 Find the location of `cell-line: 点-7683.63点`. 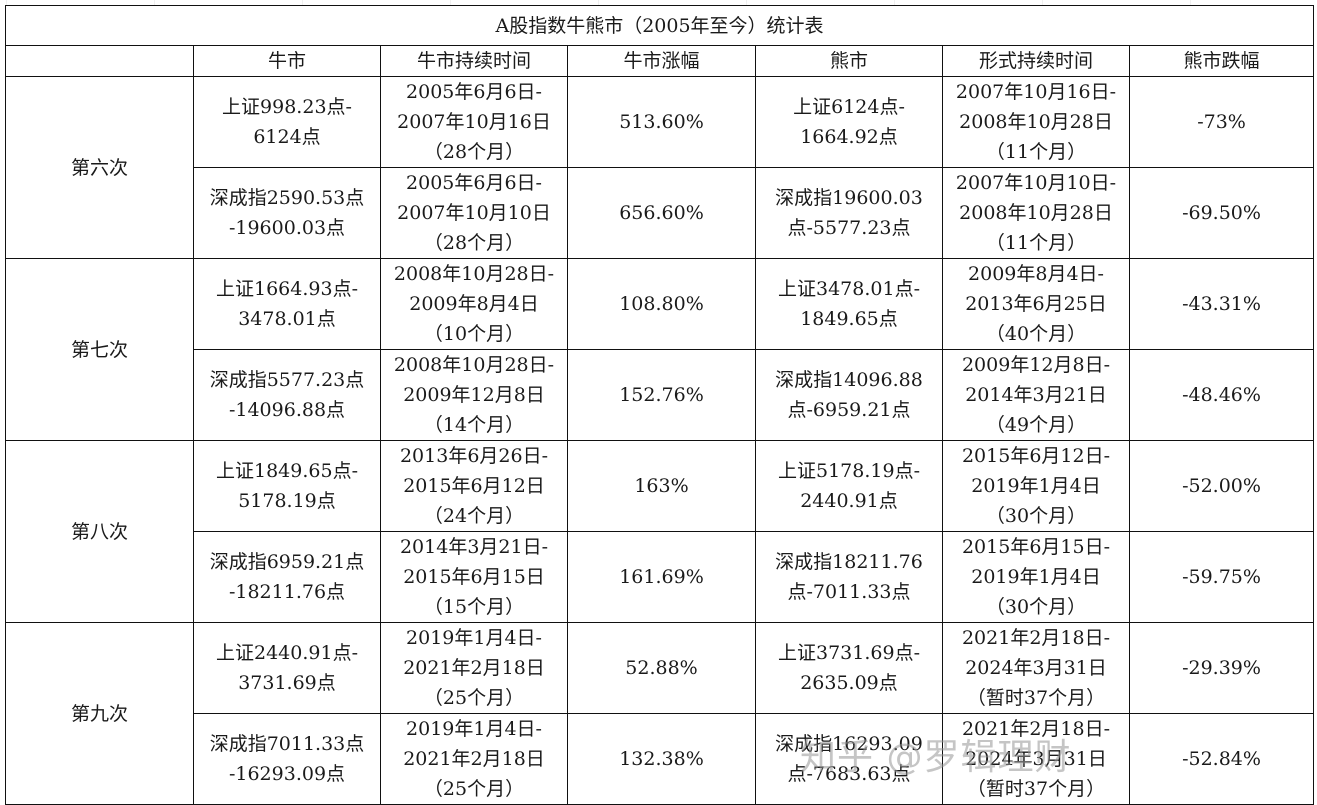

cell-line: 点-7683.63点 is located at coordinates (849, 774).